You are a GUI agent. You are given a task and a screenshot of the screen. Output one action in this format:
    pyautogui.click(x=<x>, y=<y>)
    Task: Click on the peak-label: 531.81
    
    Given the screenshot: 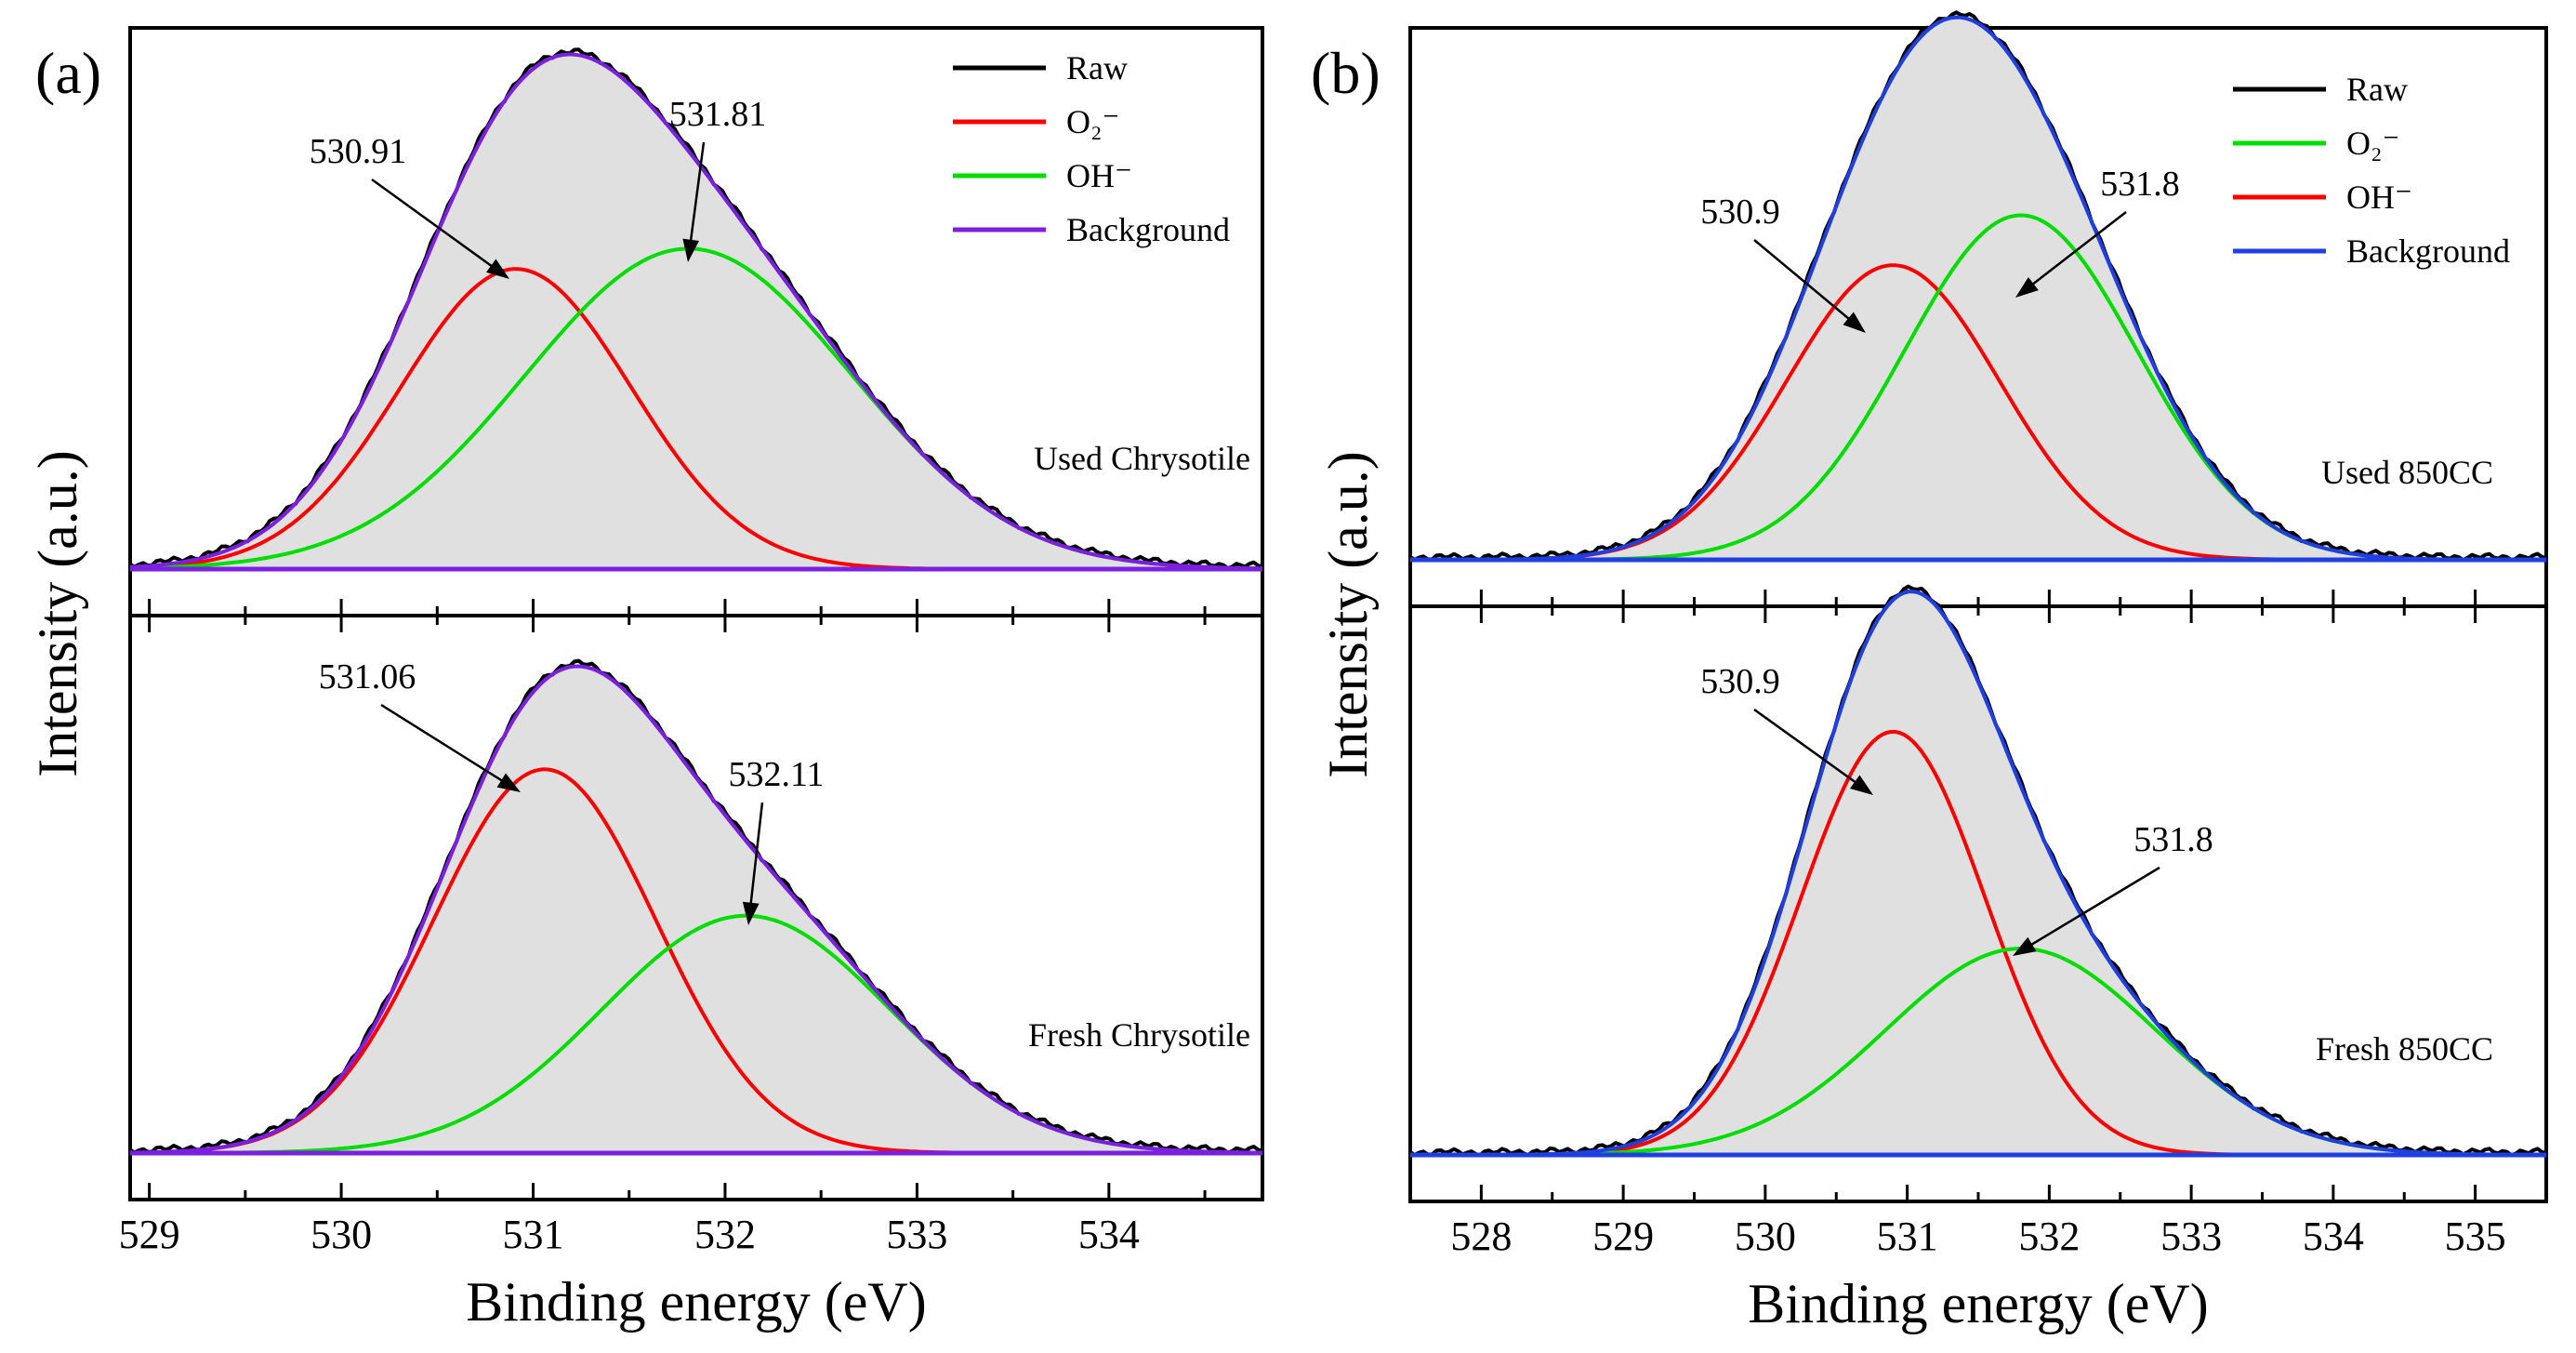 What is the action you would take?
    pyautogui.click(x=718, y=115)
    